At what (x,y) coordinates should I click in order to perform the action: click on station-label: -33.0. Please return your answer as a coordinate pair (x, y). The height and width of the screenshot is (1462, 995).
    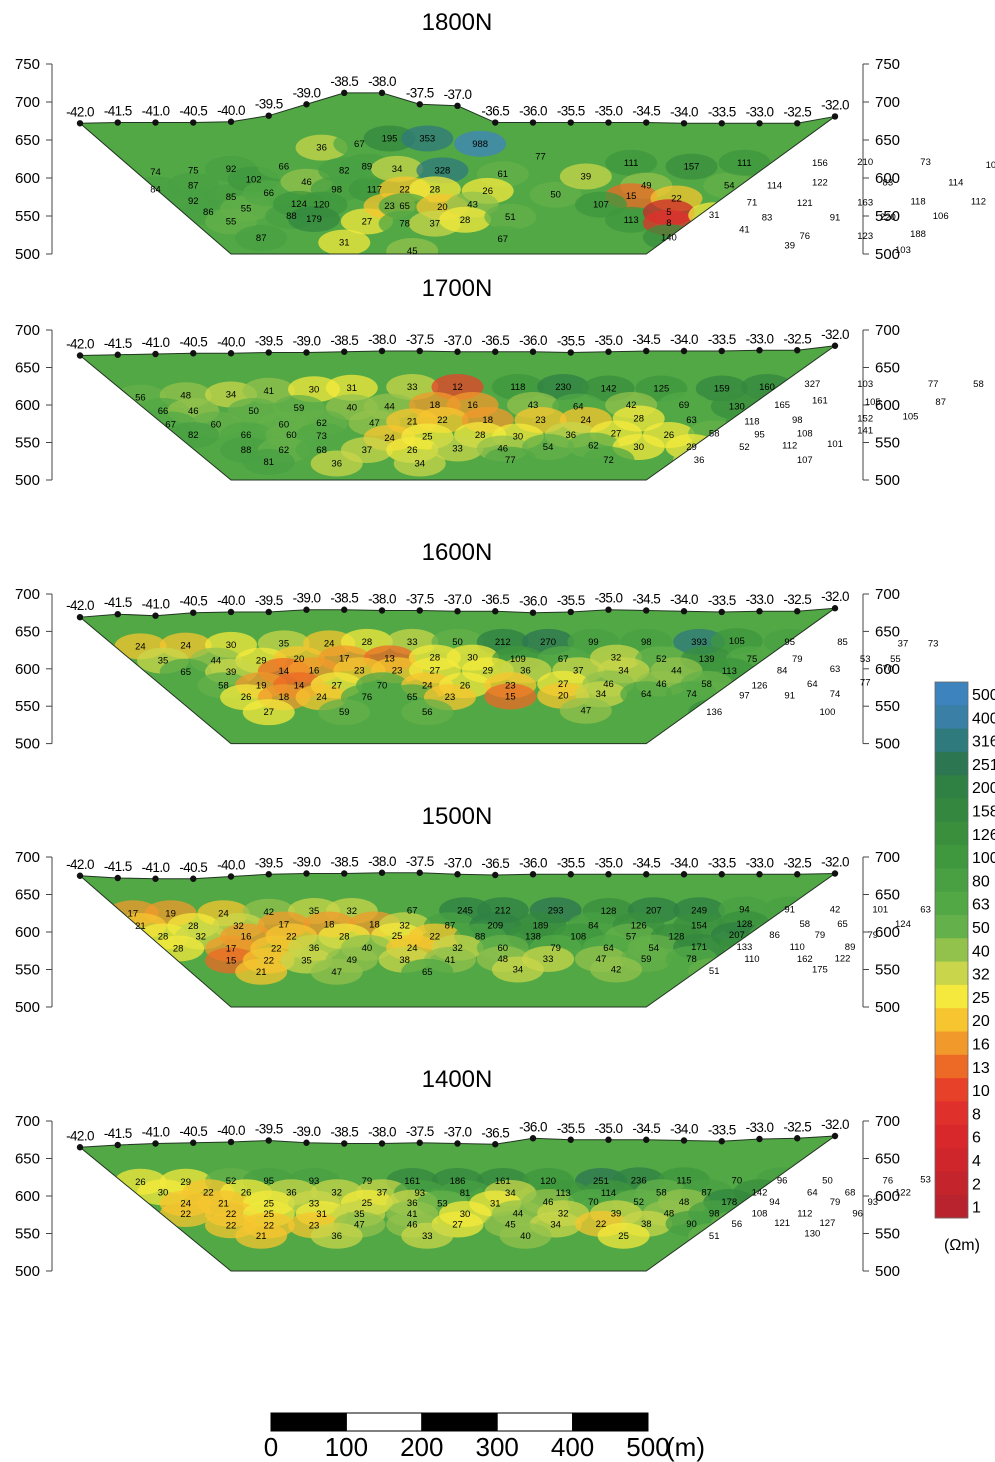
    Looking at the image, I should click on (760, 1127).